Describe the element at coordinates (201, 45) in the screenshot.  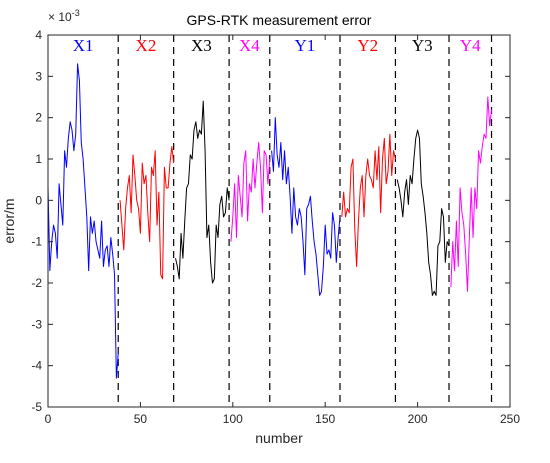
I see `segment-label-x3: X3` at that location.